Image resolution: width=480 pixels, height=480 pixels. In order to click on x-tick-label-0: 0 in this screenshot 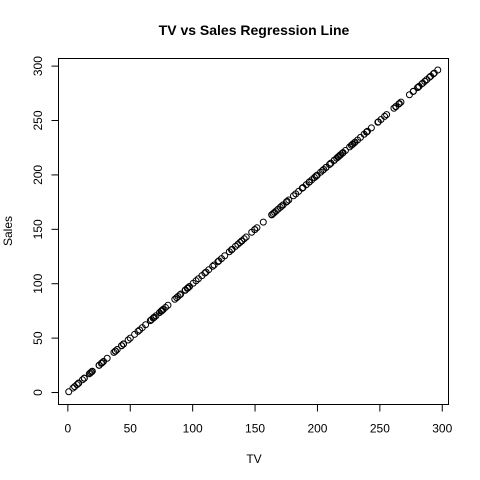, I will do `click(68, 429)`.